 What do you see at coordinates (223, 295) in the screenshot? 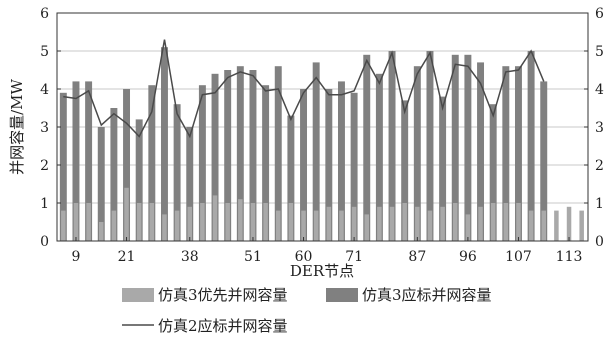
I see `legend-label-priority: 仿真3优先并网容量` at bounding box center [223, 295].